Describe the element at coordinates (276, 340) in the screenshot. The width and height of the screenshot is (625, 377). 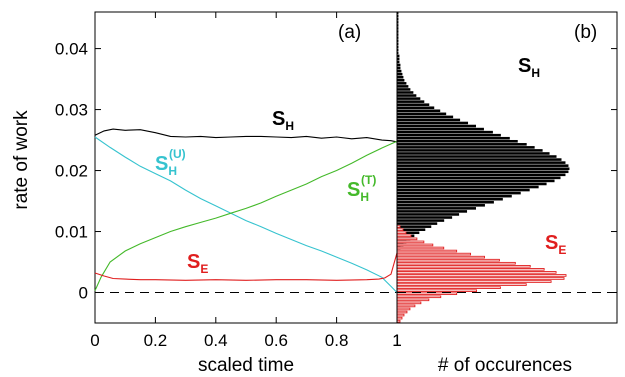
I see `x-tick-label: 0.6` at that location.